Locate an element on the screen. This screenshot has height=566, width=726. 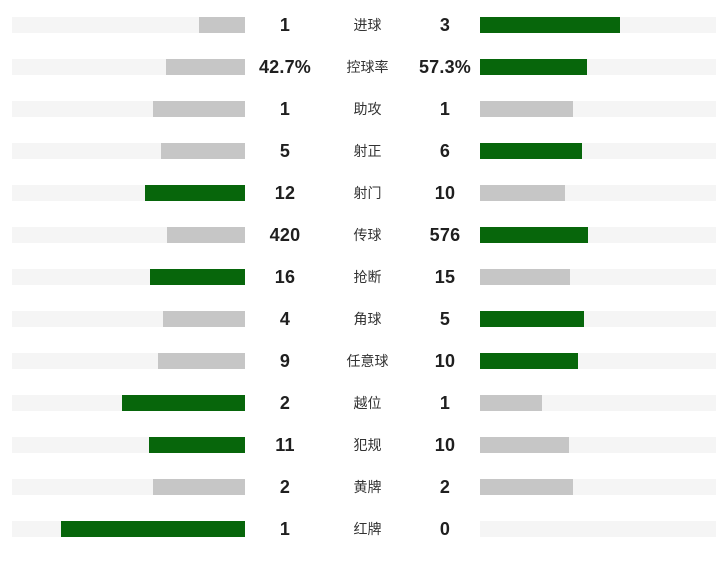
away-value: 0 is located at coordinates (445, 528).